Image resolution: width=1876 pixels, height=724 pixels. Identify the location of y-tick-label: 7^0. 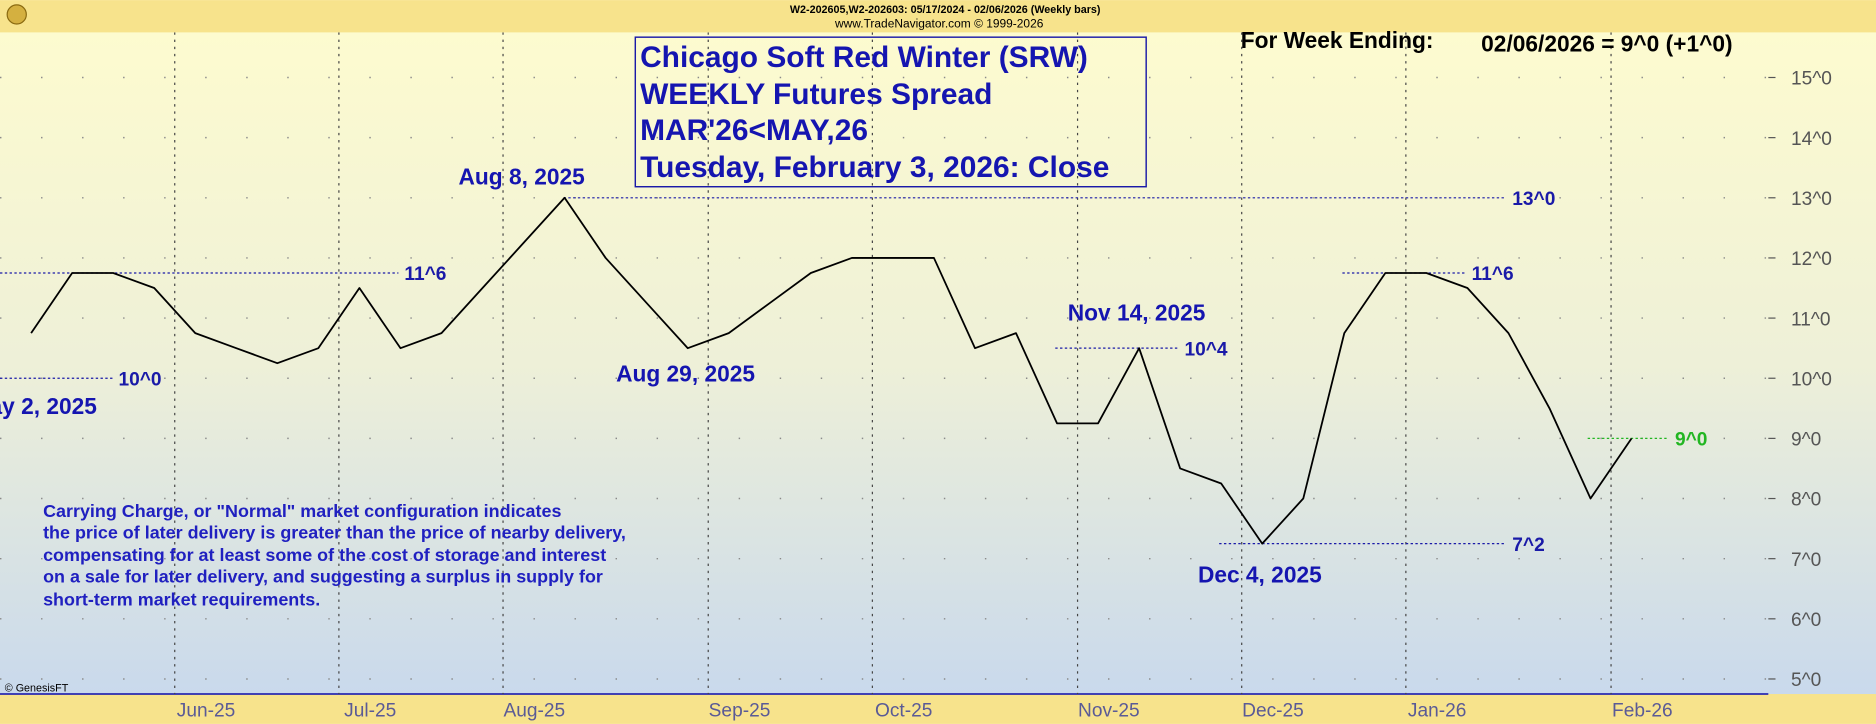
(1806, 560).